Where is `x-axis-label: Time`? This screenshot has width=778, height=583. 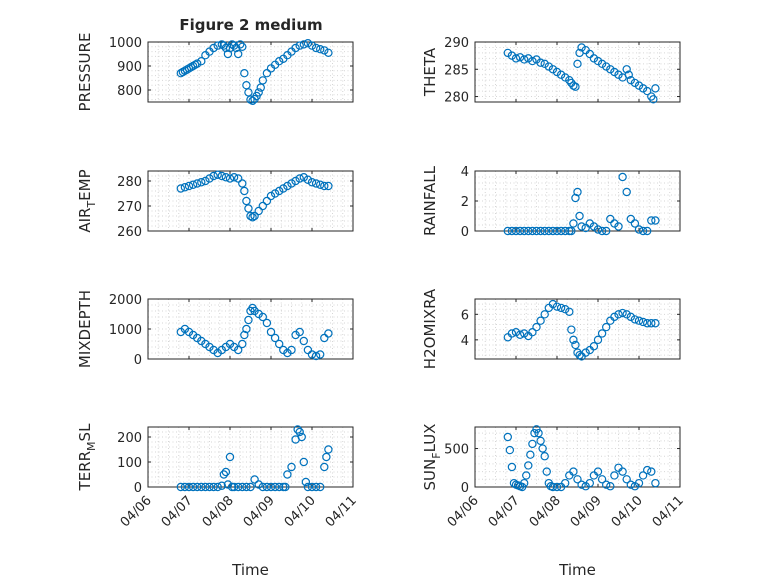
x-axis-label: Time is located at coordinates (577, 570).